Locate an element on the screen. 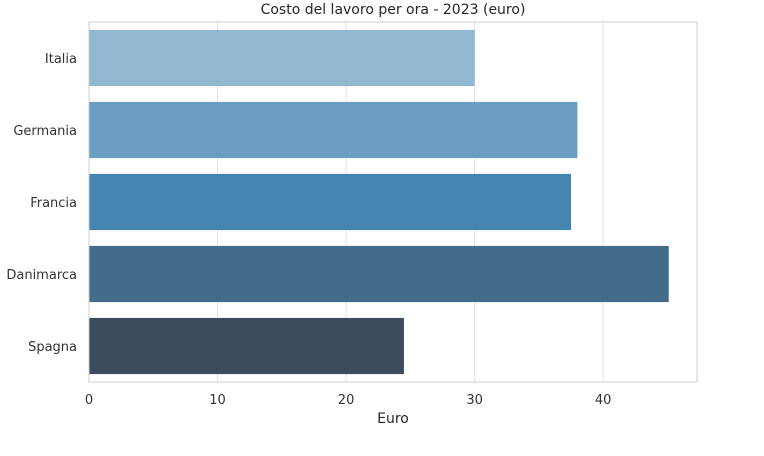 The width and height of the screenshot is (764, 456). x-tick-label: 30 is located at coordinates (474, 400).